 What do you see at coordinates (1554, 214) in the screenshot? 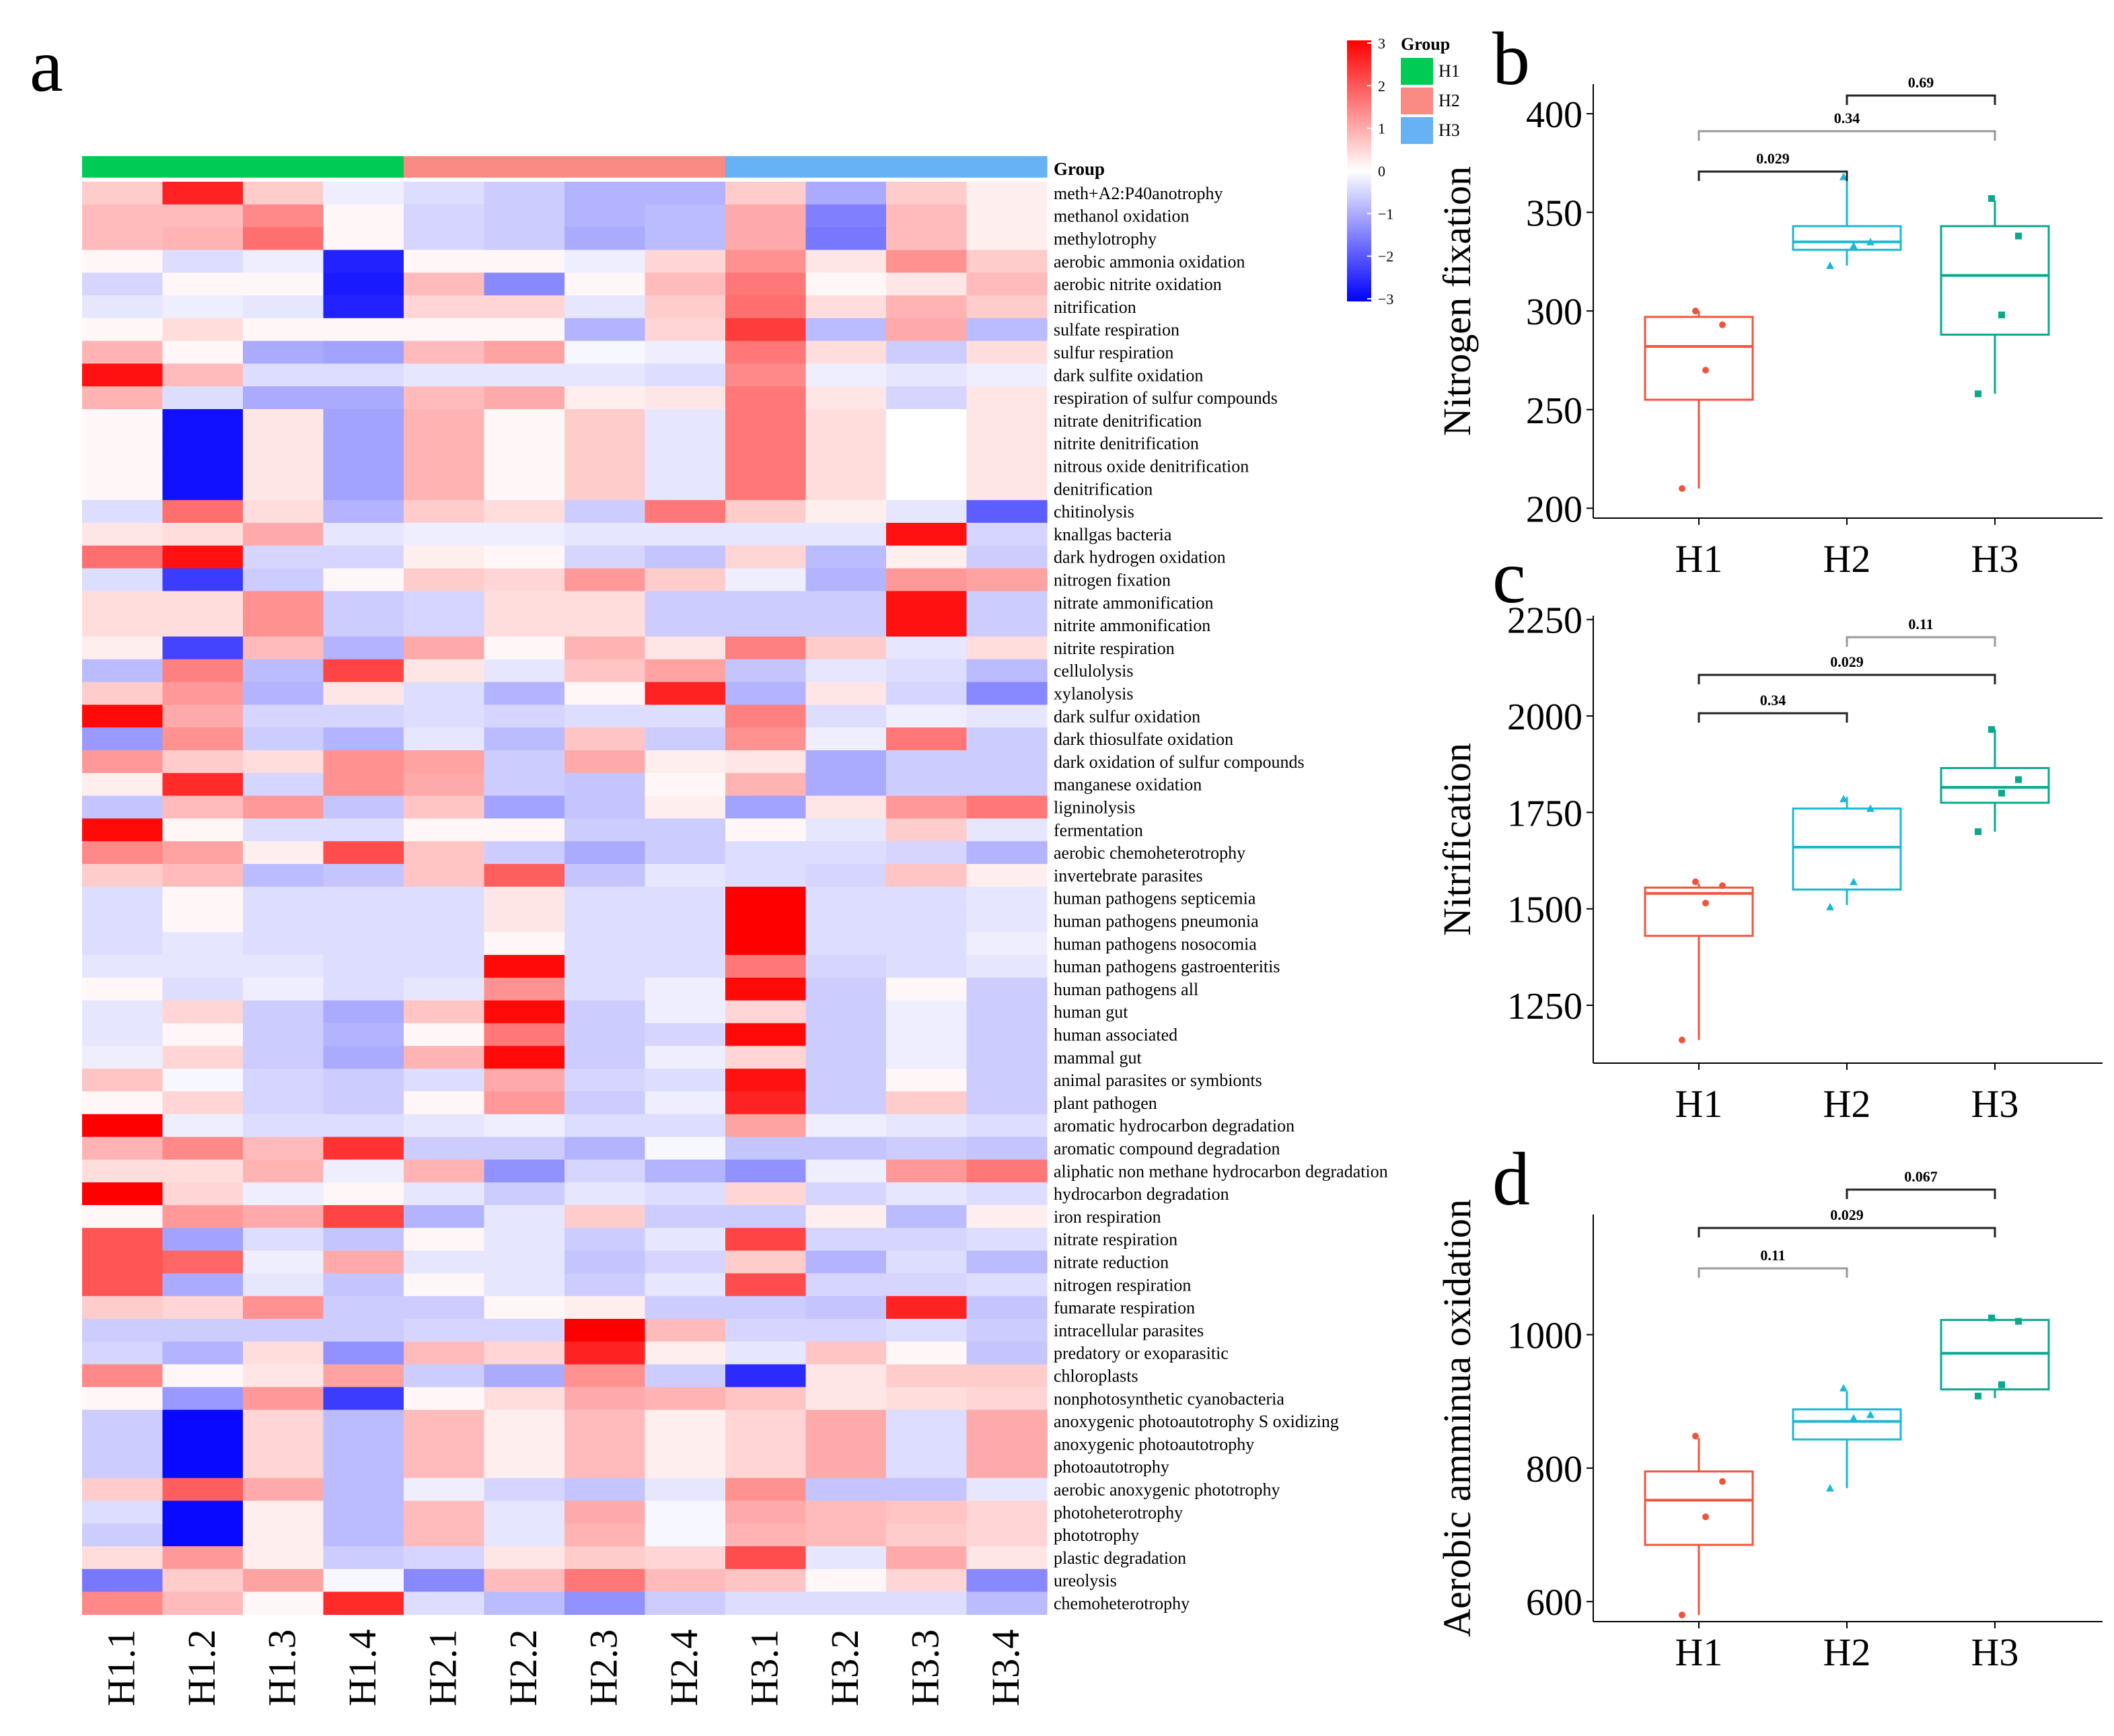
I see `y-tick-label: 350` at bounding box center [1554, 214].